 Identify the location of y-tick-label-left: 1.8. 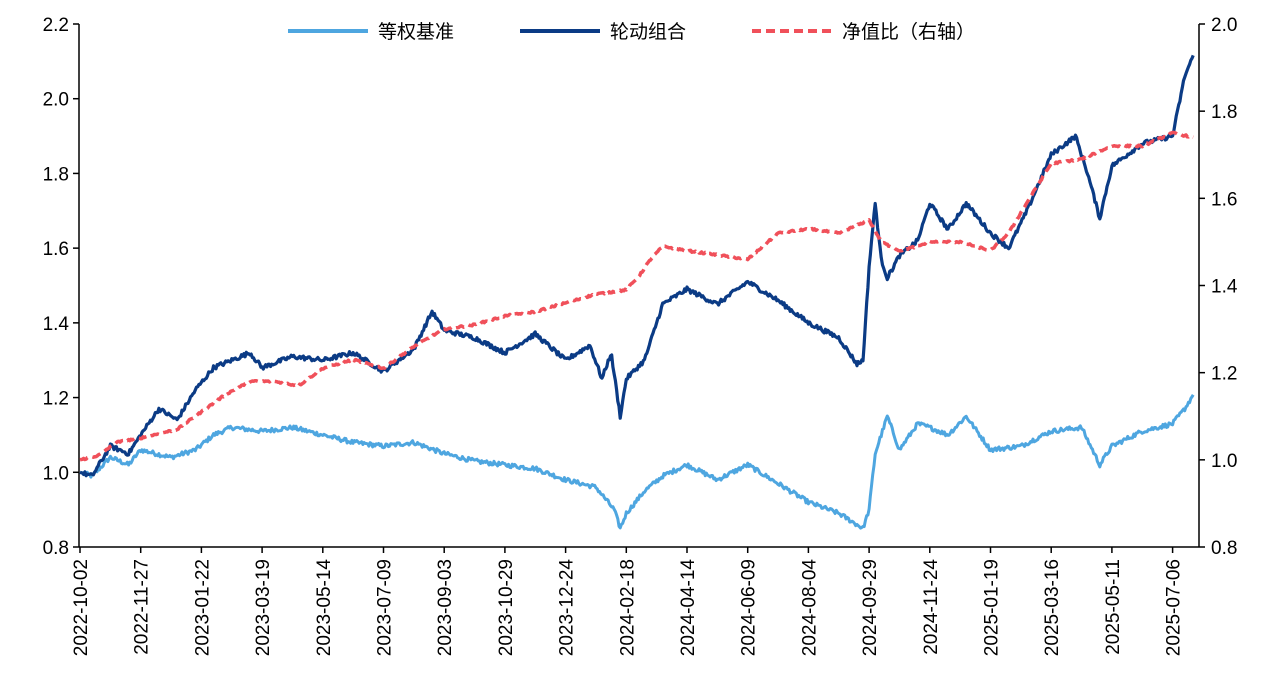
(56, 174).